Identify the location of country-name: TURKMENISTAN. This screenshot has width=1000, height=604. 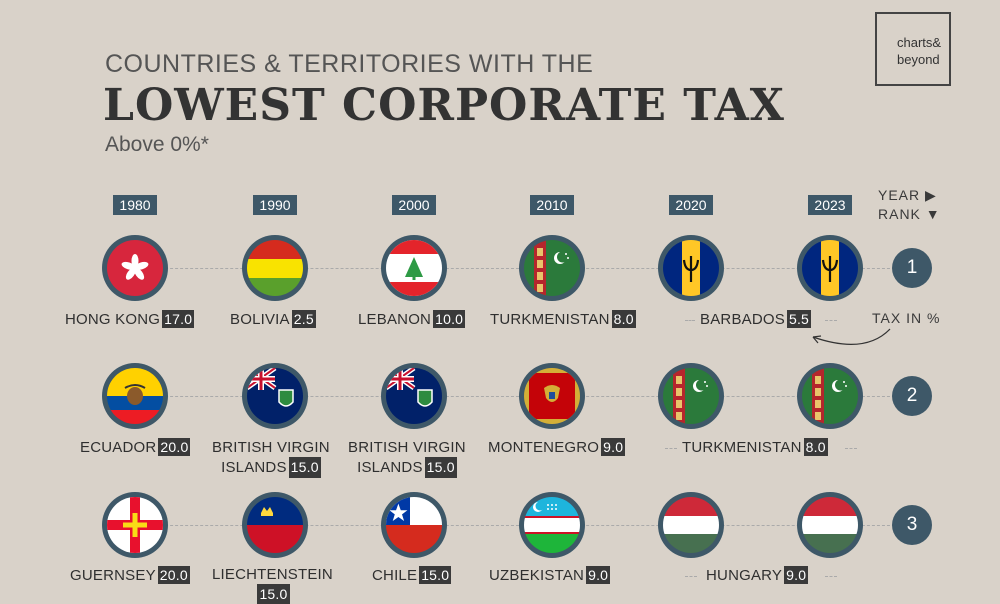
(550, 319).